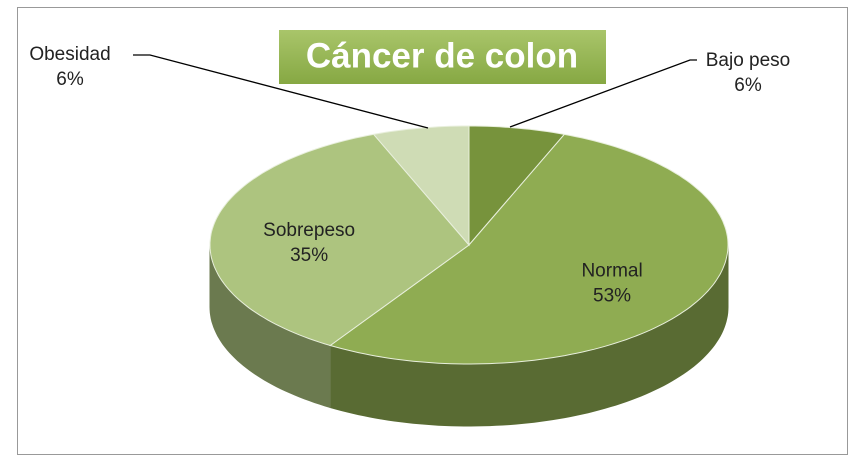  Describe the element at coordinates (748, 60) in the screenshot. I see `data-label-name: Bajo peso` at that location.